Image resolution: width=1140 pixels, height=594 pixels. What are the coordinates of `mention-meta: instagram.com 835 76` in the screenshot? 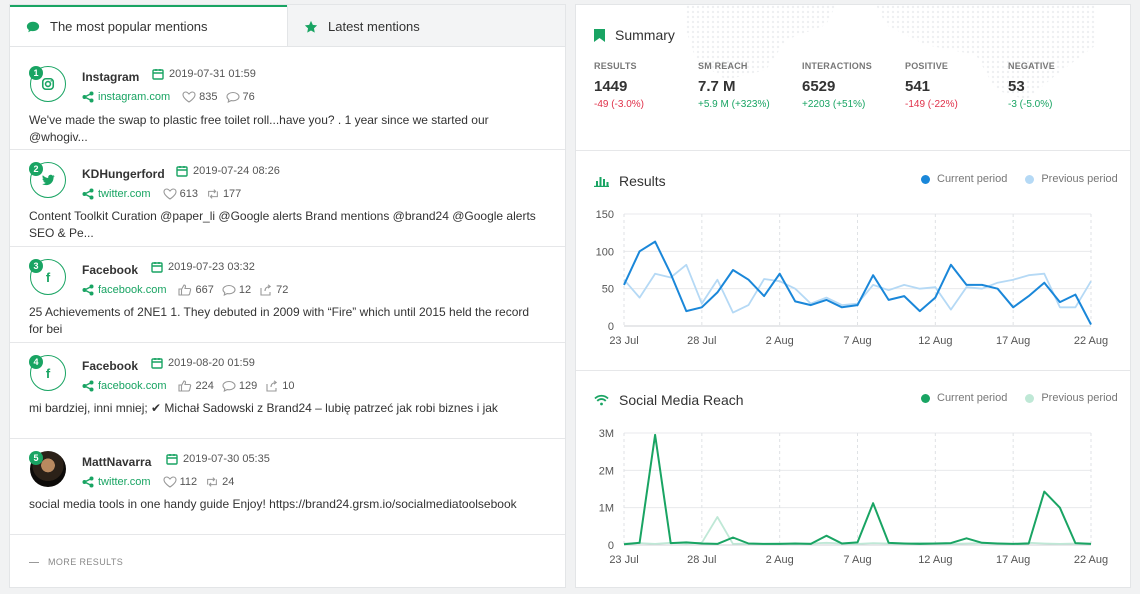 It's located at (172, 97).